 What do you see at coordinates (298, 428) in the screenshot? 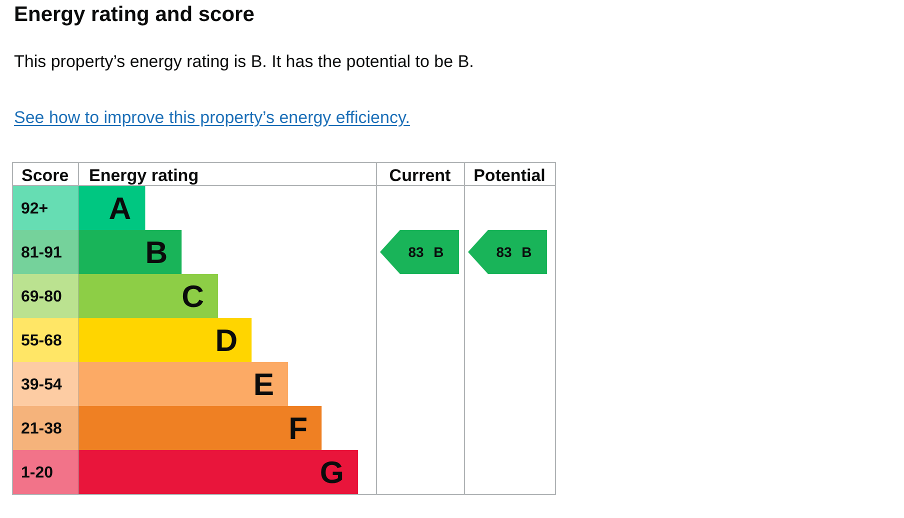
I see `y2-tick-label: F` at bounding box center [298, 428].